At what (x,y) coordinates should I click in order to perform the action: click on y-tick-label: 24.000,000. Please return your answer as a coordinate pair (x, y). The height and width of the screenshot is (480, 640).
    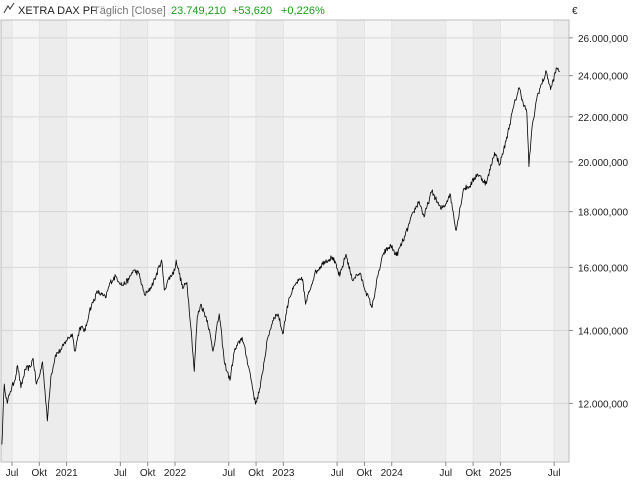
    Looking at the image, I should click on (603, 77).